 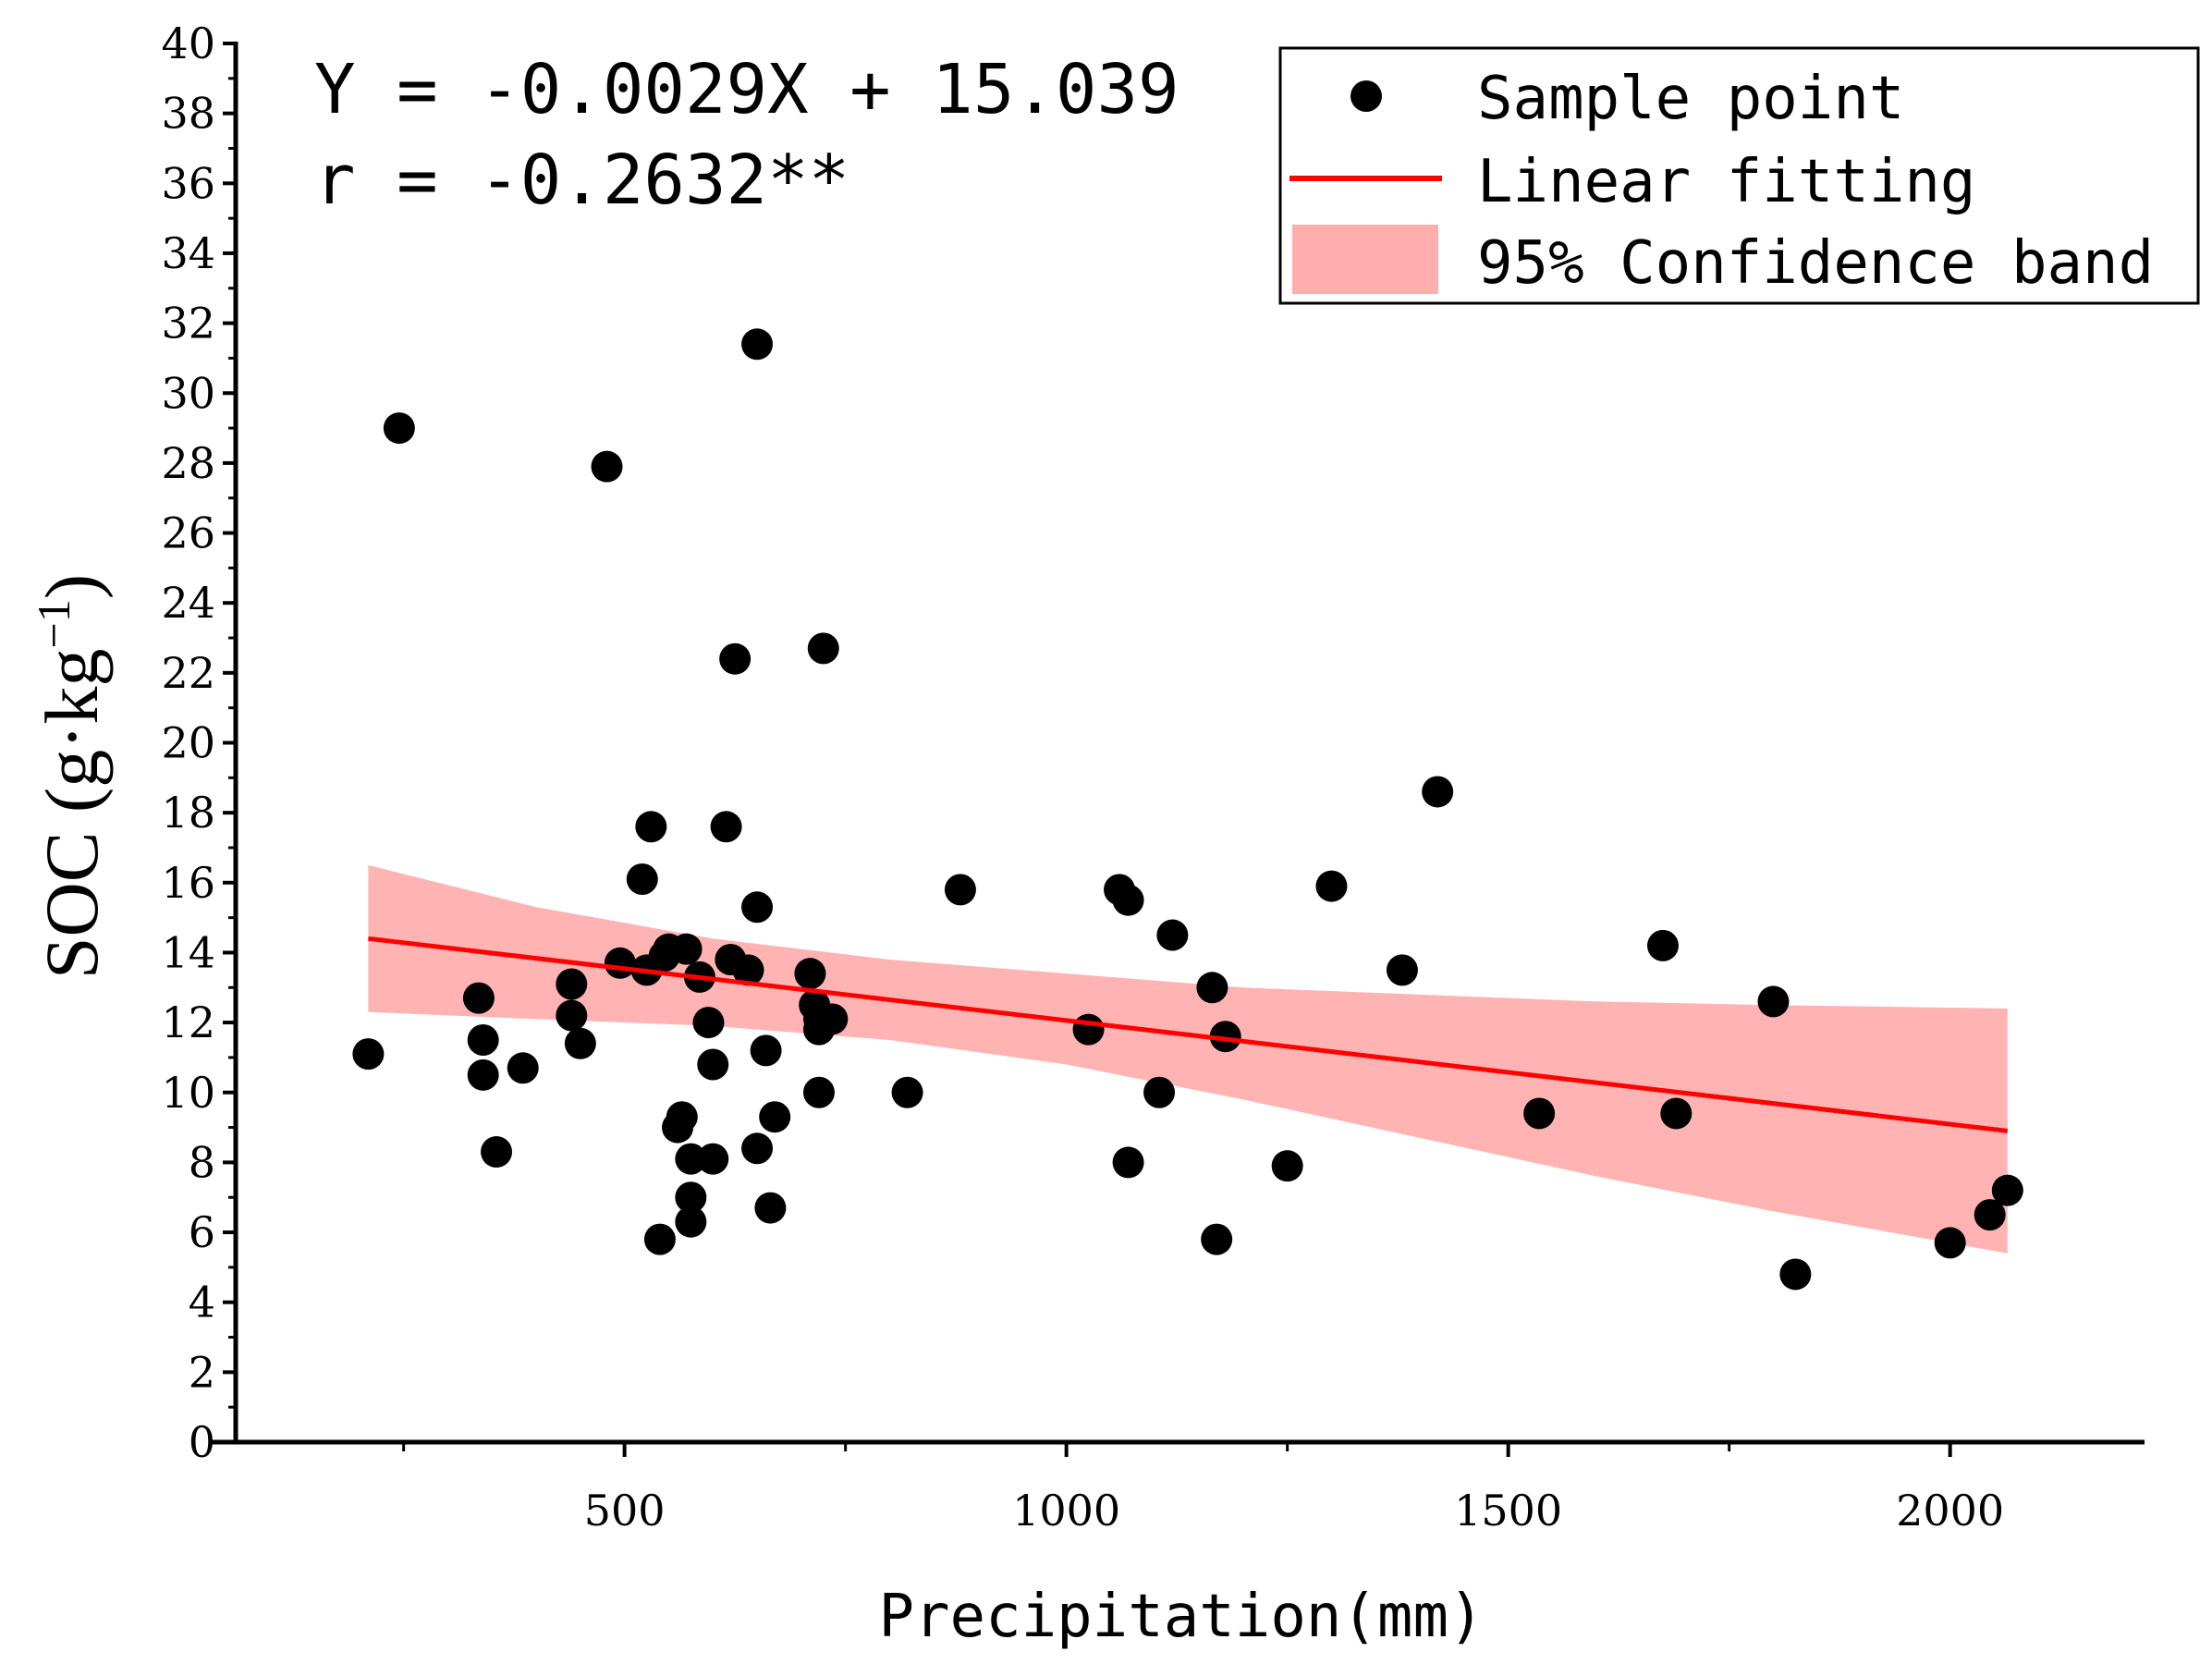 What do you see at coordinates (202, 1442) in the screenshot?
I see `y-tick-label: 0` at bounding box center [202, 1442].